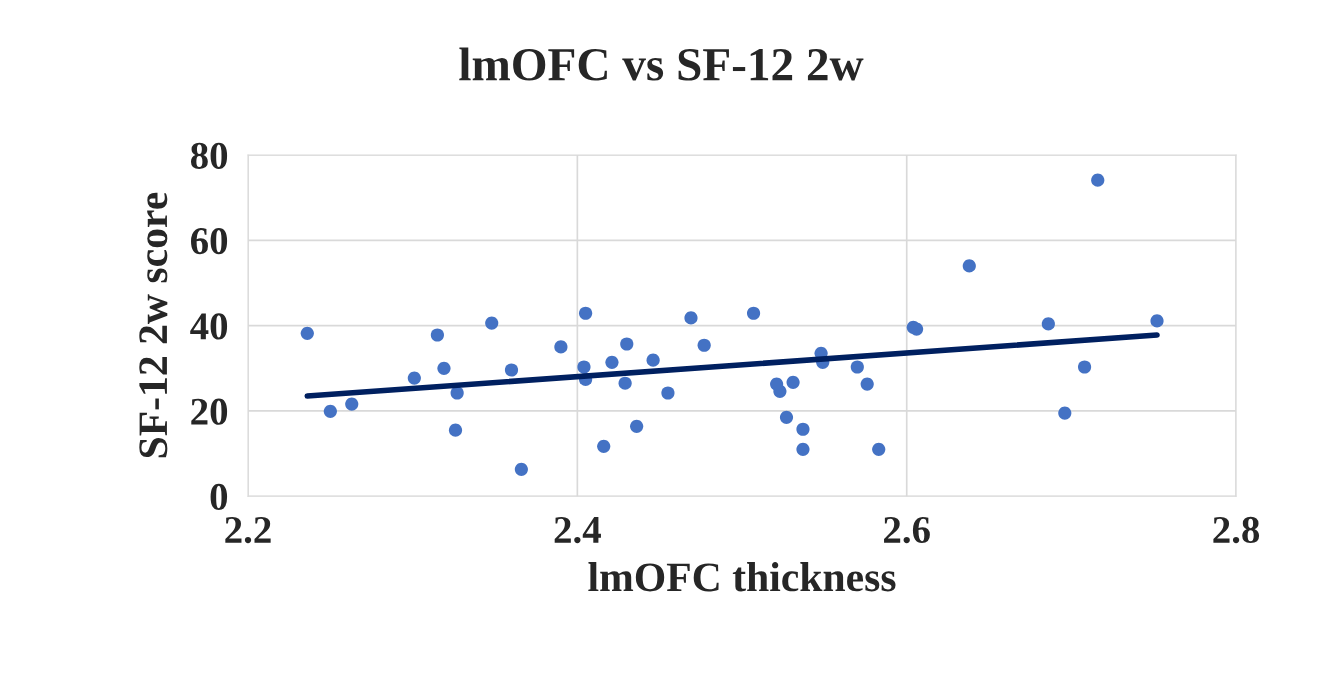  What do you see at coordinates (153, 325) in the screenshot?
I see `y-axis-title: SF-12 2w score` at bounding box center [153, 325].